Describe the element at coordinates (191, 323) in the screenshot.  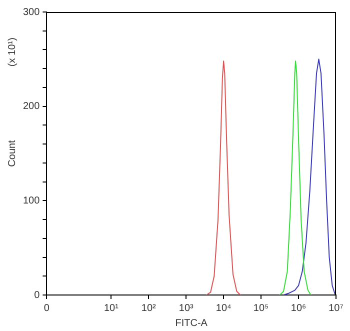
I see `x-axis-title: FITC-A` at that location.